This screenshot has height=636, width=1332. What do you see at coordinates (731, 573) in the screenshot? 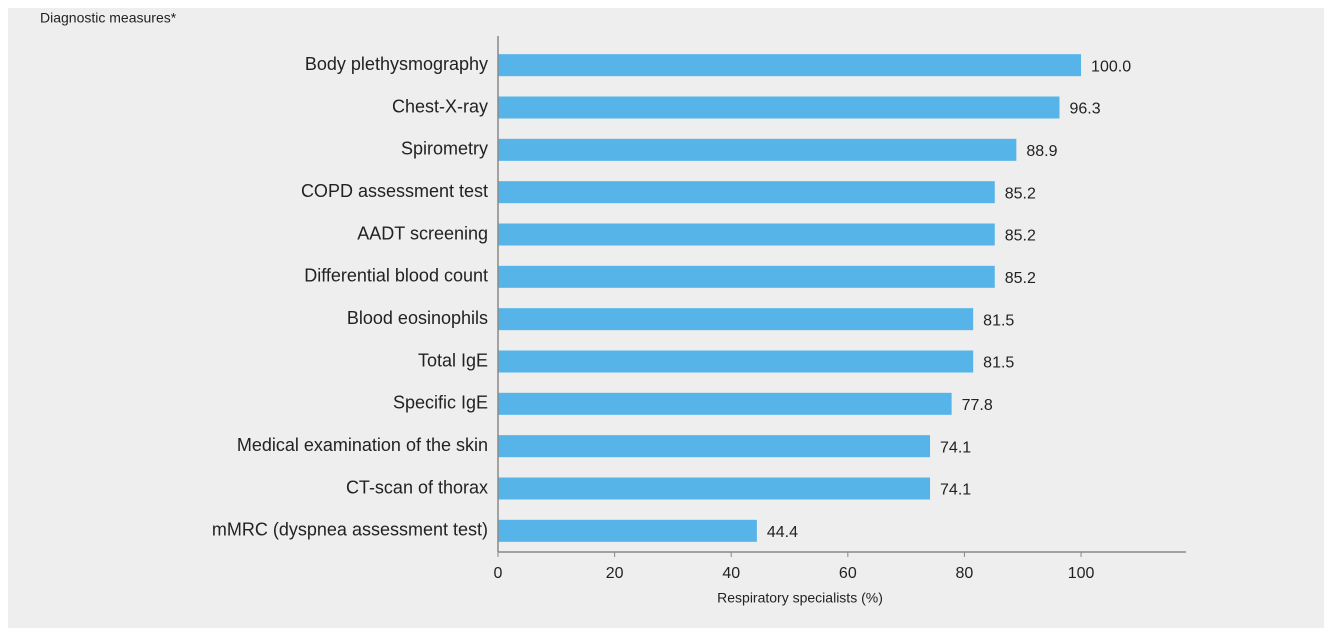
I see `x-tick-label: 40` at bounding box center [731, 573].